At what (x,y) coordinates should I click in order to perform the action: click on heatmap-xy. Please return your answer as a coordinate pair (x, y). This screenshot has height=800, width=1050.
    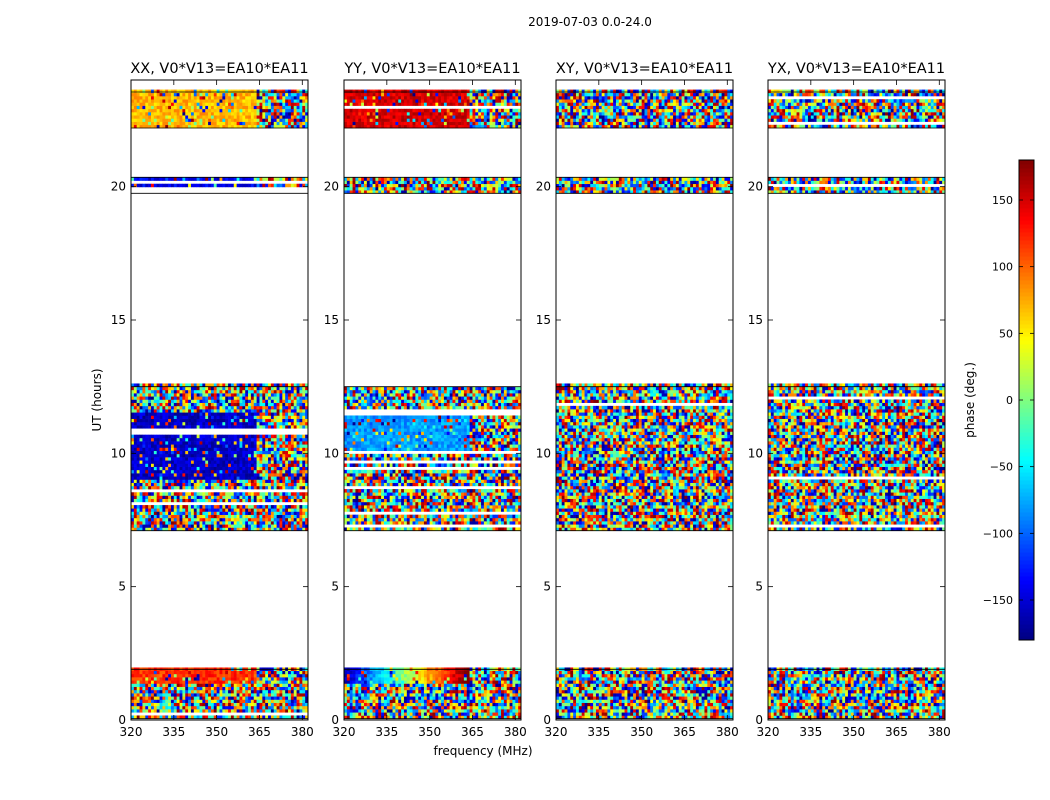
    Looking at the image, I should click on (644, 404).